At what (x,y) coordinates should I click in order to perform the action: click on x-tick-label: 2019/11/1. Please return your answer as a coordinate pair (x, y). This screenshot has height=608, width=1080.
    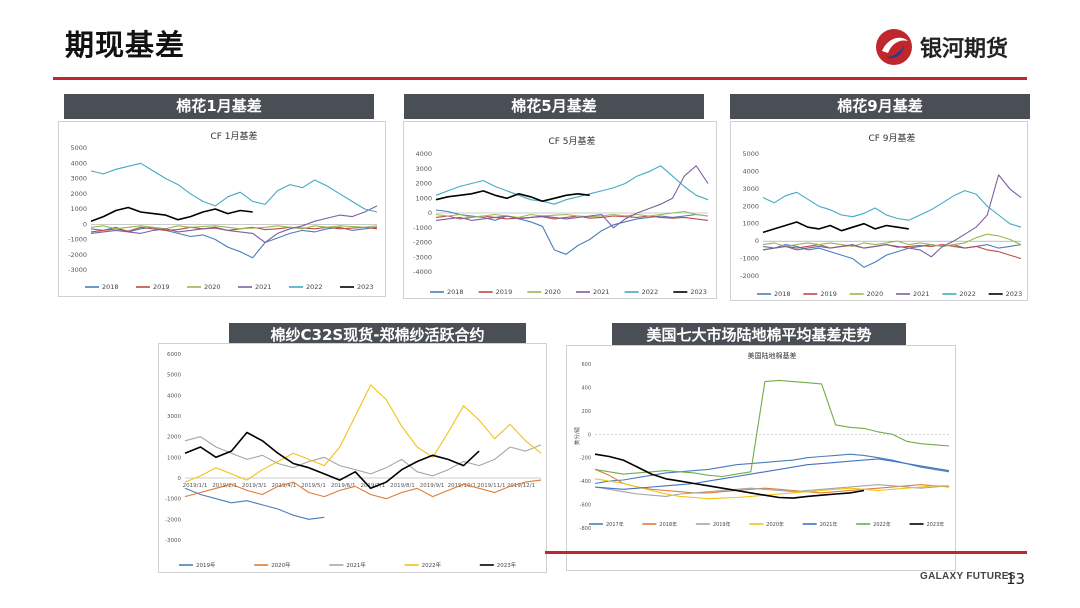
    Looking at the image, I should click on (491, 486).